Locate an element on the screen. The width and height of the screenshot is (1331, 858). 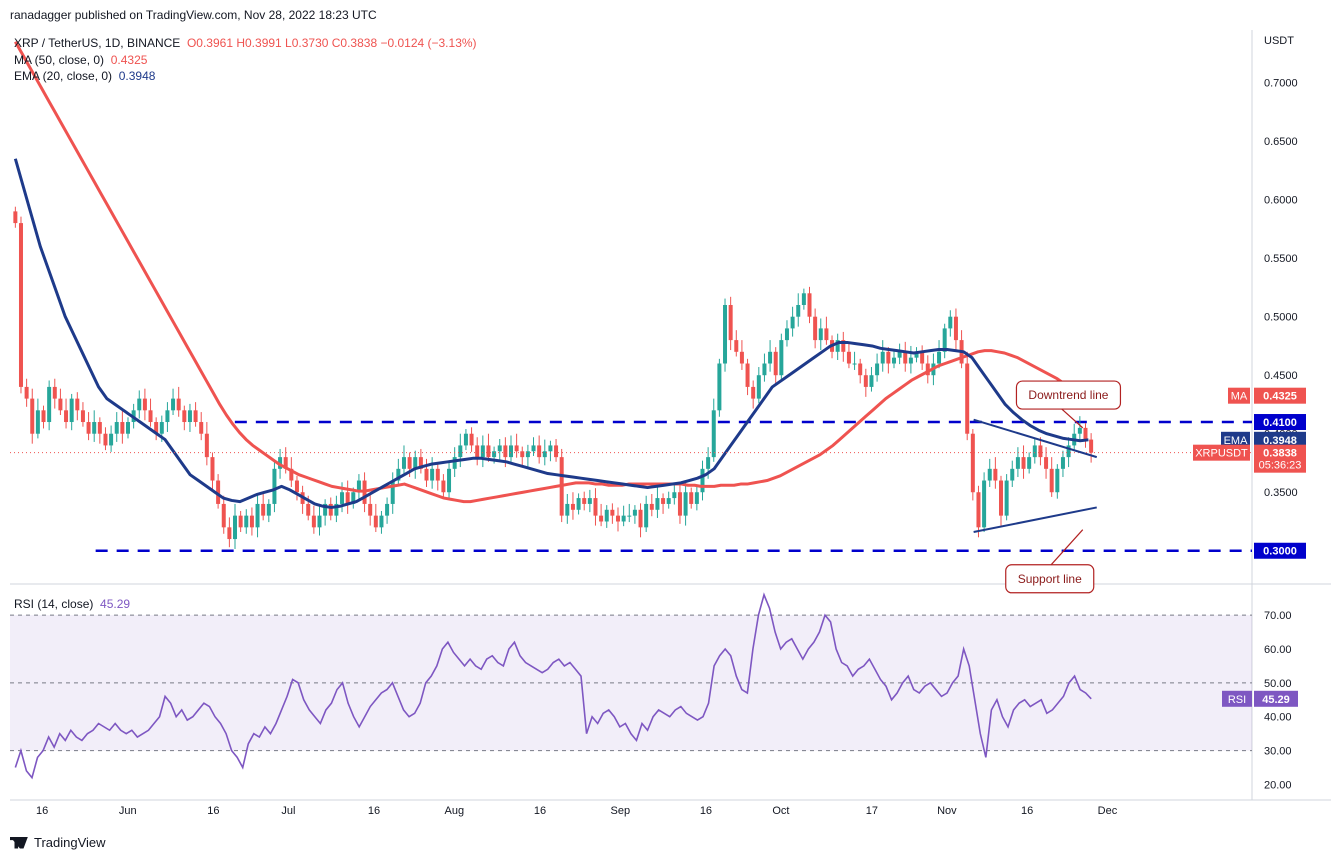
rsi-tick-label: 70.00 is located at coordinates (1278, 616).